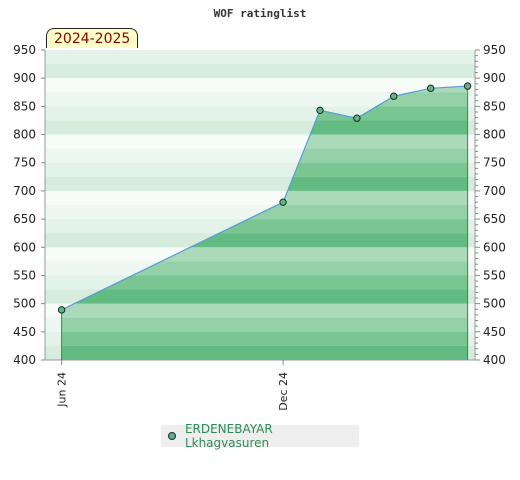  I want to click on y-tick-label-right: 950, so click(494, 50).